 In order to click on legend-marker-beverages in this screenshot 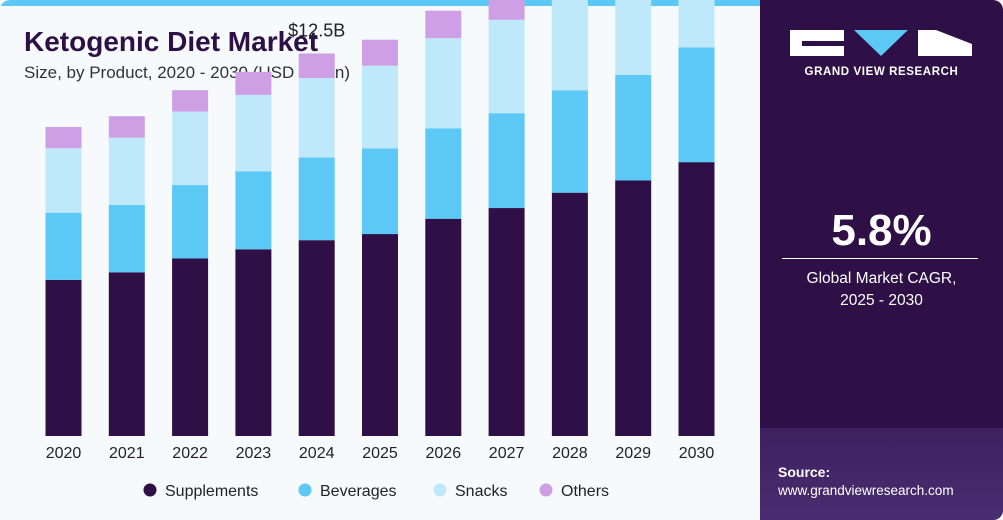, I will do `click(305, 490)`.